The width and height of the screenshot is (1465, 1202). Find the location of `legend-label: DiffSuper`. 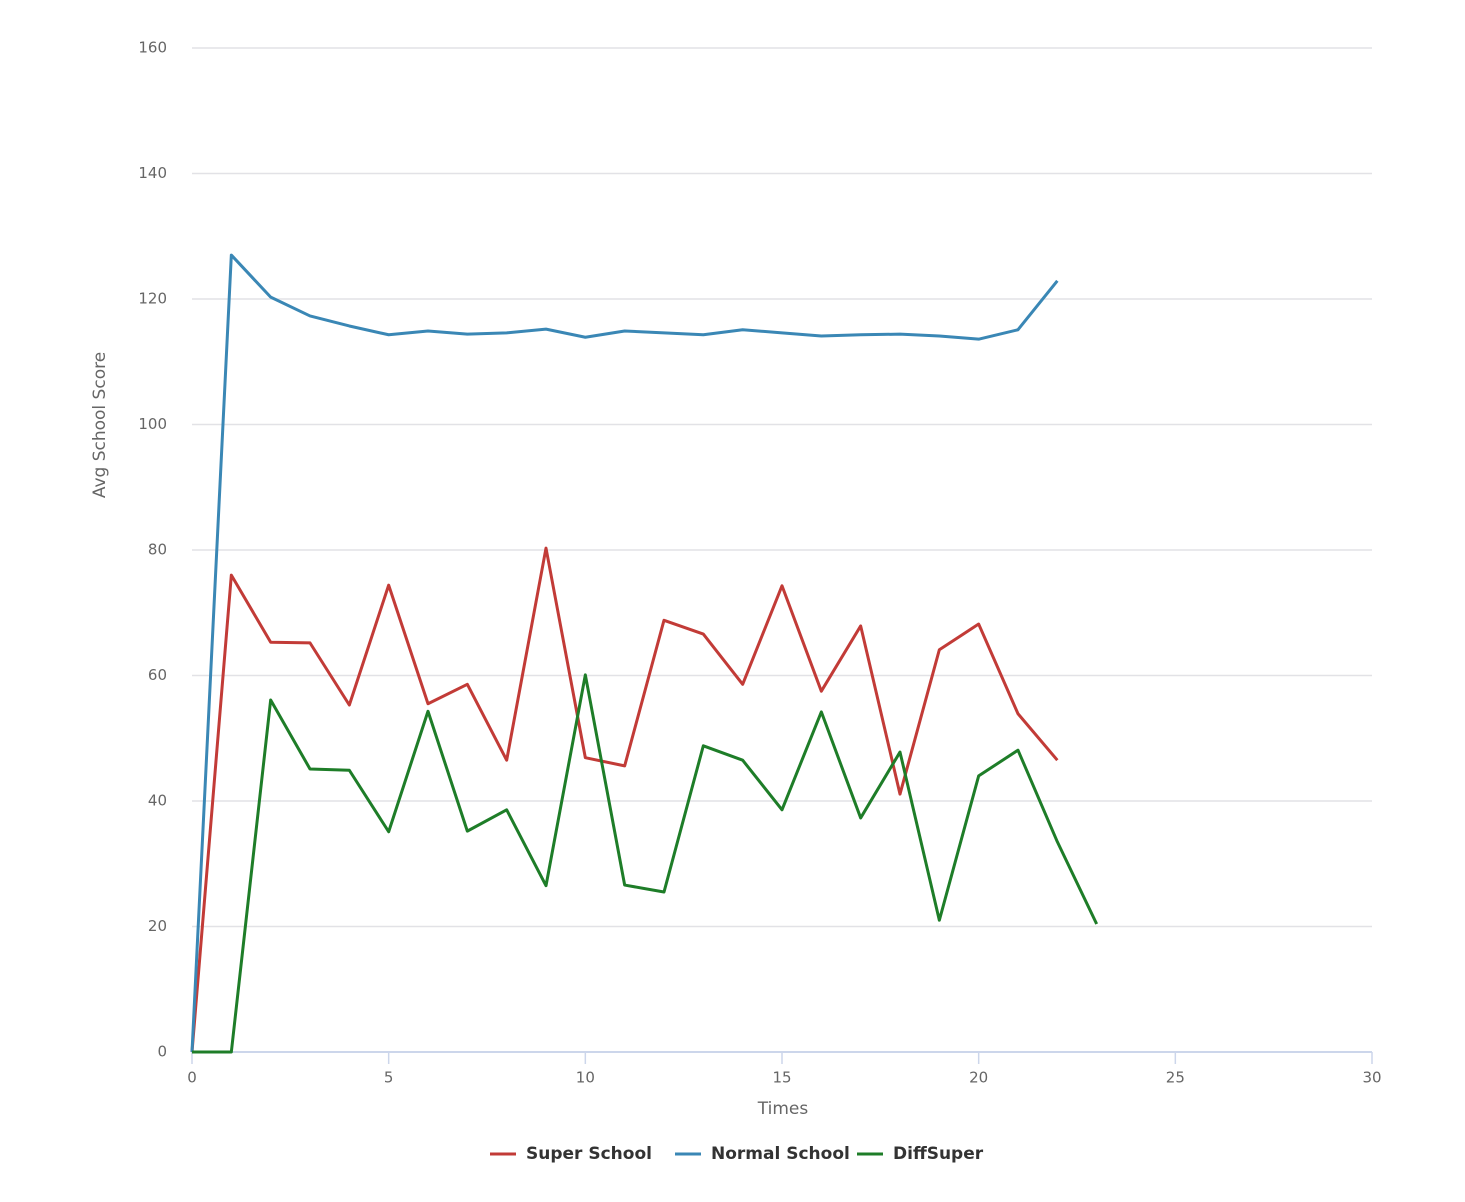

legend-label: DiffSuper is located at coordinates (938, 1154).